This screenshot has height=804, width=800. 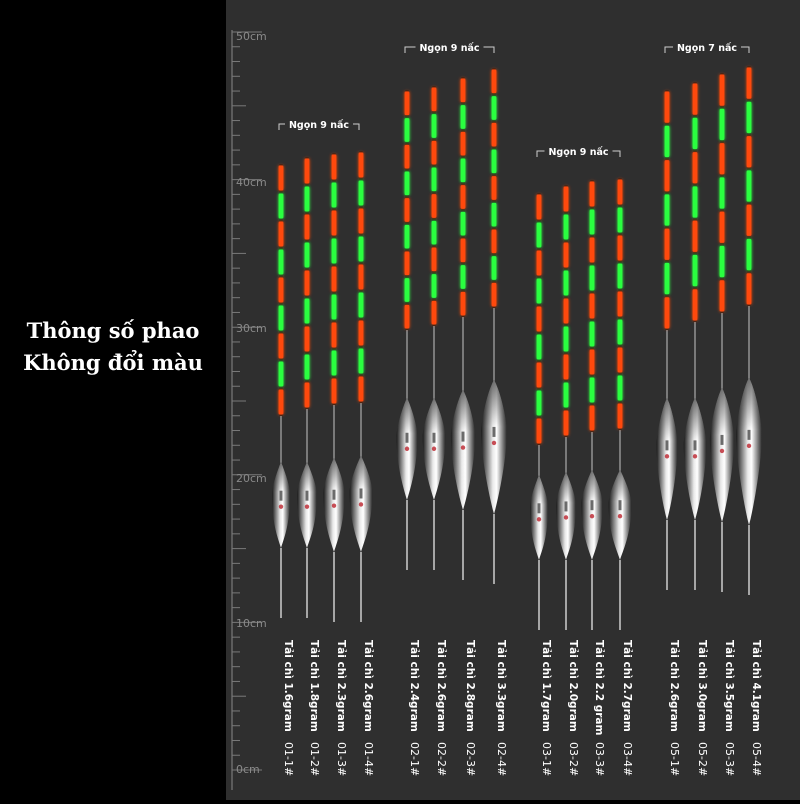 I want to click on float-code-label: 03-4#, so click(x=627, y=759).